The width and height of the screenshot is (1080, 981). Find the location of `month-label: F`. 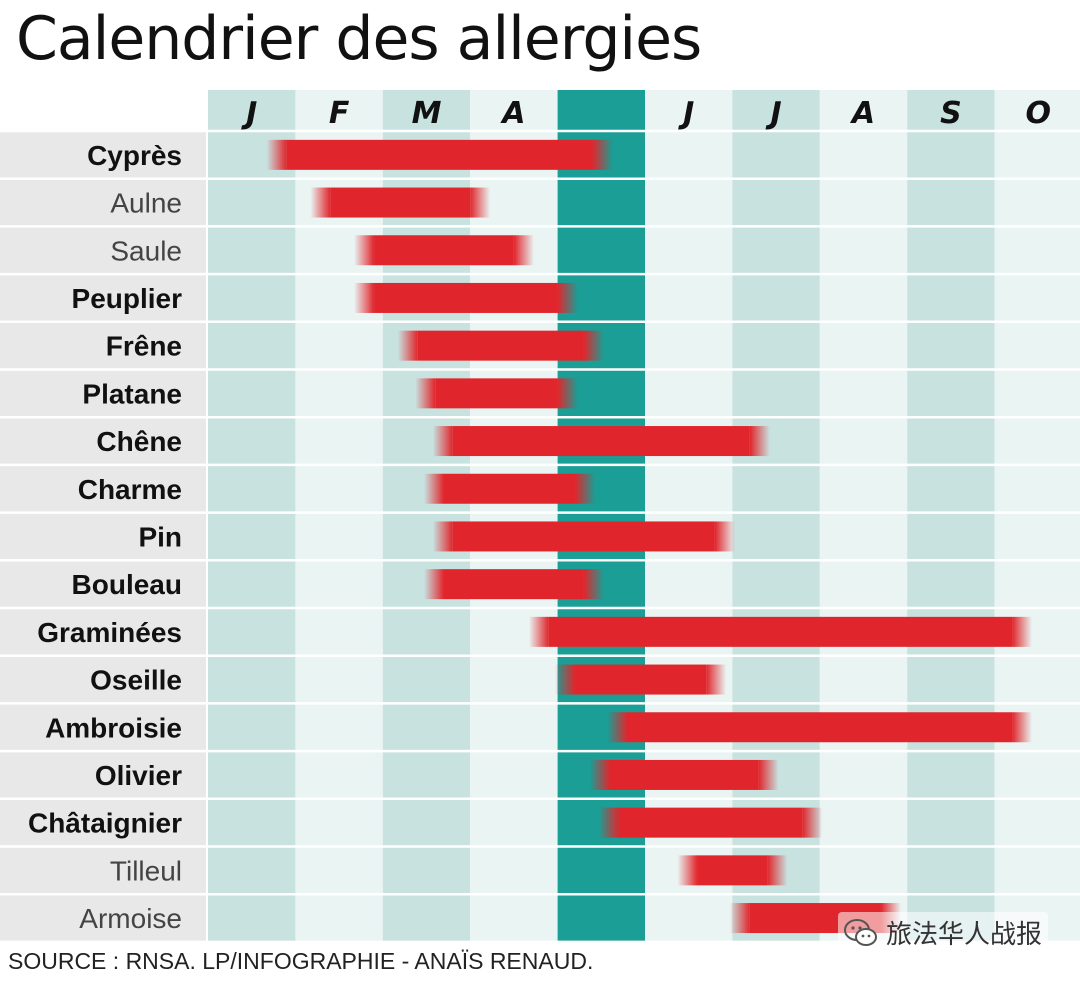

month-label: F is located at coordinates (339, 113).